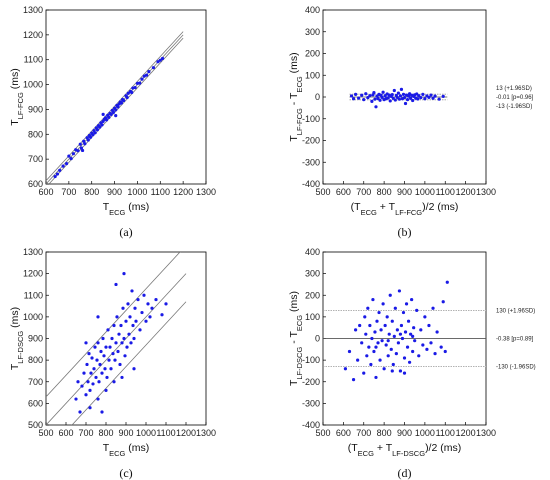 The height and width of the screenshot is (480, 550). What do you see at coordinates (125, 232) in the screenshot?
I see `panel-label: (a)` at bounding box center [125, 232].